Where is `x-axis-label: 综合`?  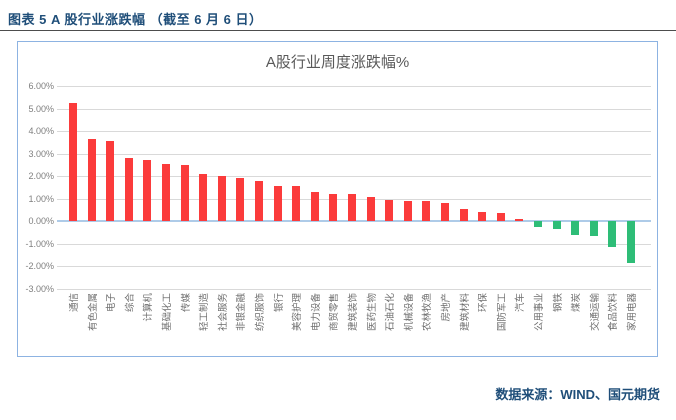
x-axis-label: 综合 is located at coordinates (130, 303).